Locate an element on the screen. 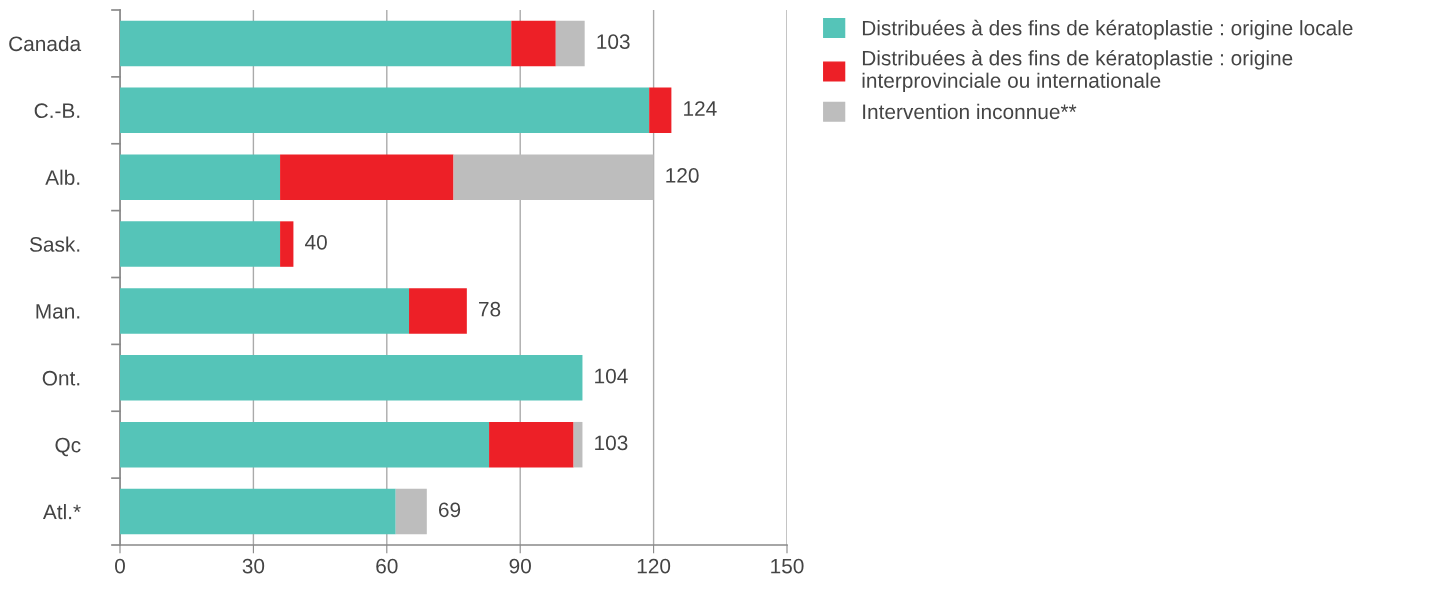  x-tick-label: 120 is located at coordinates (654, 566).